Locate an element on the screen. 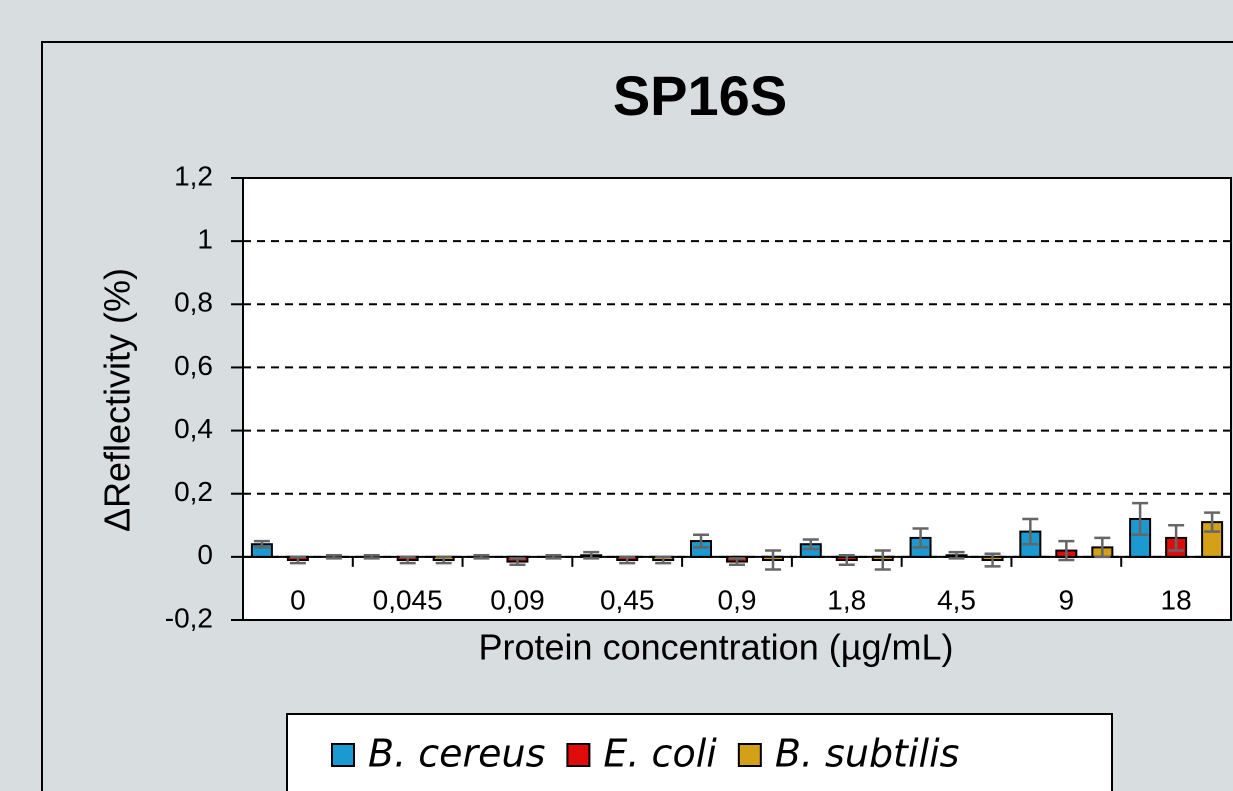 This screenshot has height=791, width=1233. y-tick-label: 0,6 is located at coordinates (193, 365).